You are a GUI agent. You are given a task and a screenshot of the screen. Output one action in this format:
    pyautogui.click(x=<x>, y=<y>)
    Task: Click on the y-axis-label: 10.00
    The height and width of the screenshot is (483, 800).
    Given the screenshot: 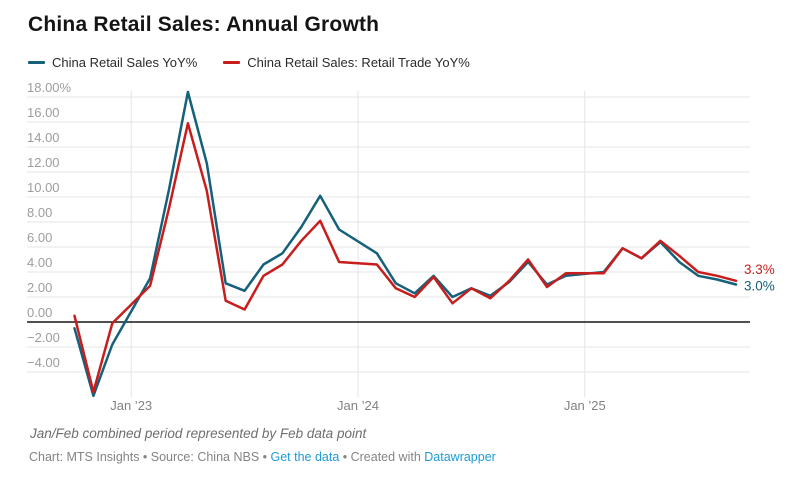 What is the action you would take?
    pyautogui.click(x=43, y=187)
    